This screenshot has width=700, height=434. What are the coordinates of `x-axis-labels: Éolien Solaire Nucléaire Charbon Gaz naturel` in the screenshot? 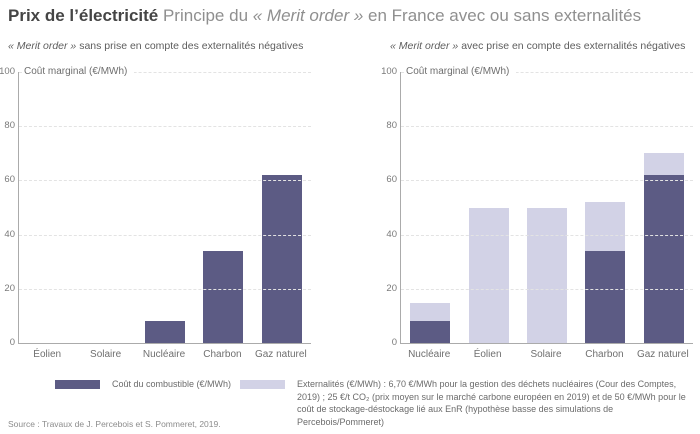 It's located at (164, 354).